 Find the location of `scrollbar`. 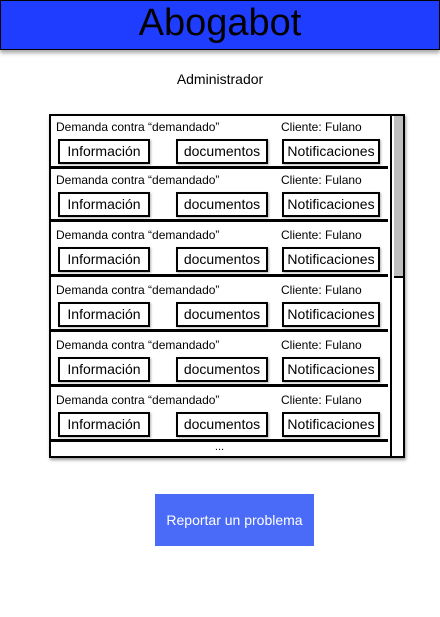

scrollbar is located at coordinates (396, 286).